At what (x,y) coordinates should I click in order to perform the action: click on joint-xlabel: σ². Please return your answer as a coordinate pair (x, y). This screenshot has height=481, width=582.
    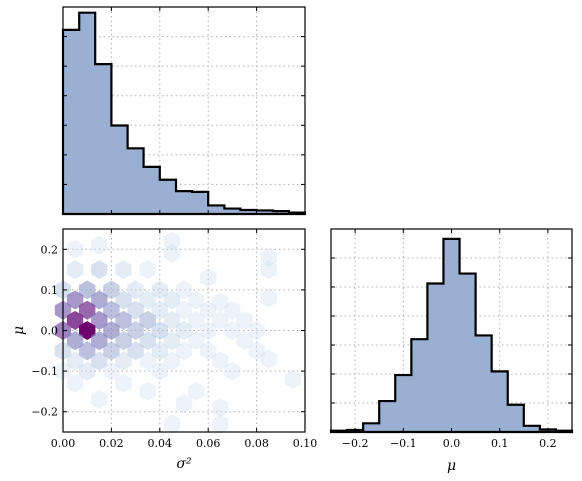
    Looking at the image, I should click on (184, 464).